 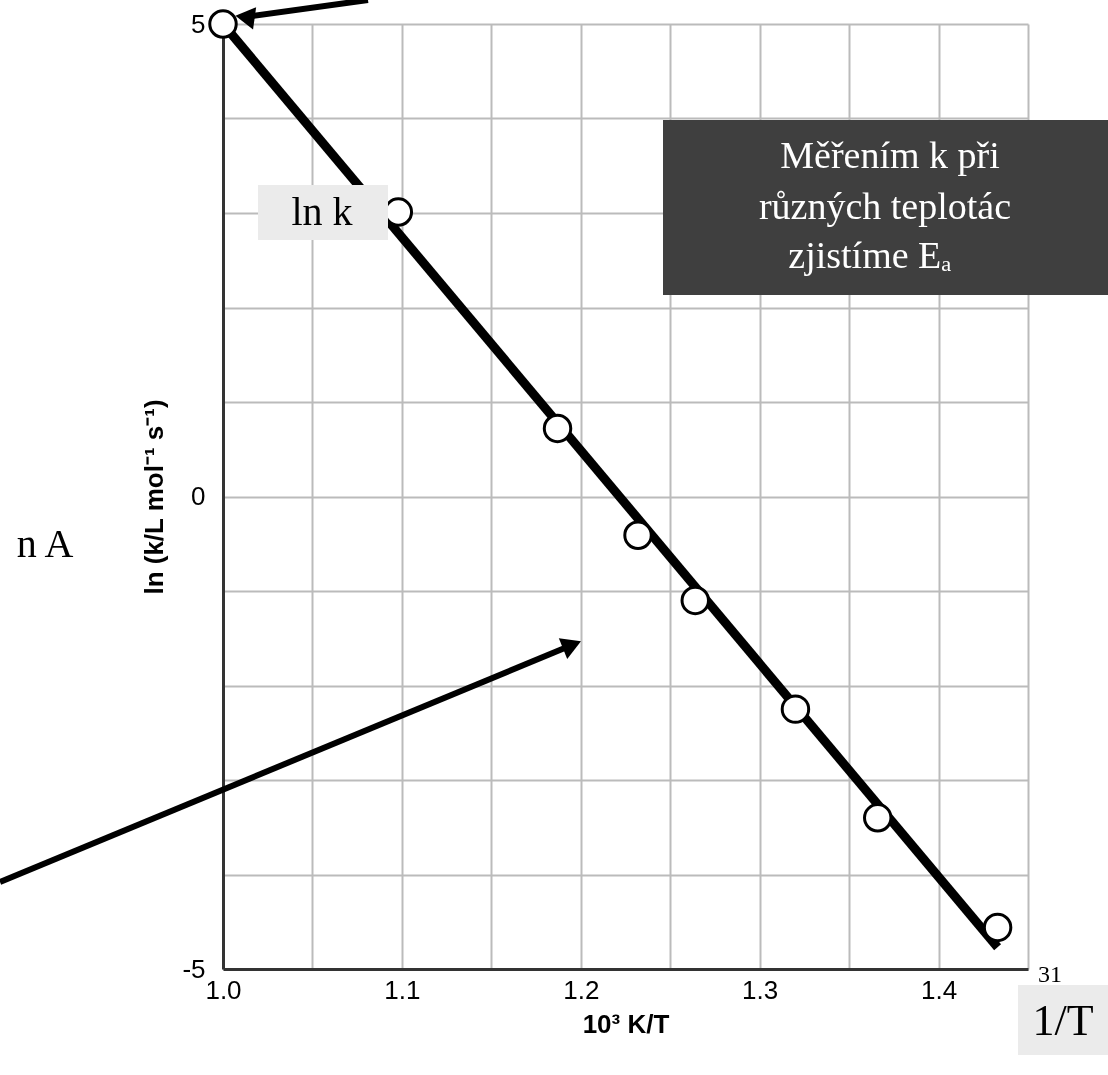 What do you see at coordinates (194, 968) in the screenshot?
I see `y-tick-label: -5` at bounding box center [194, 968].